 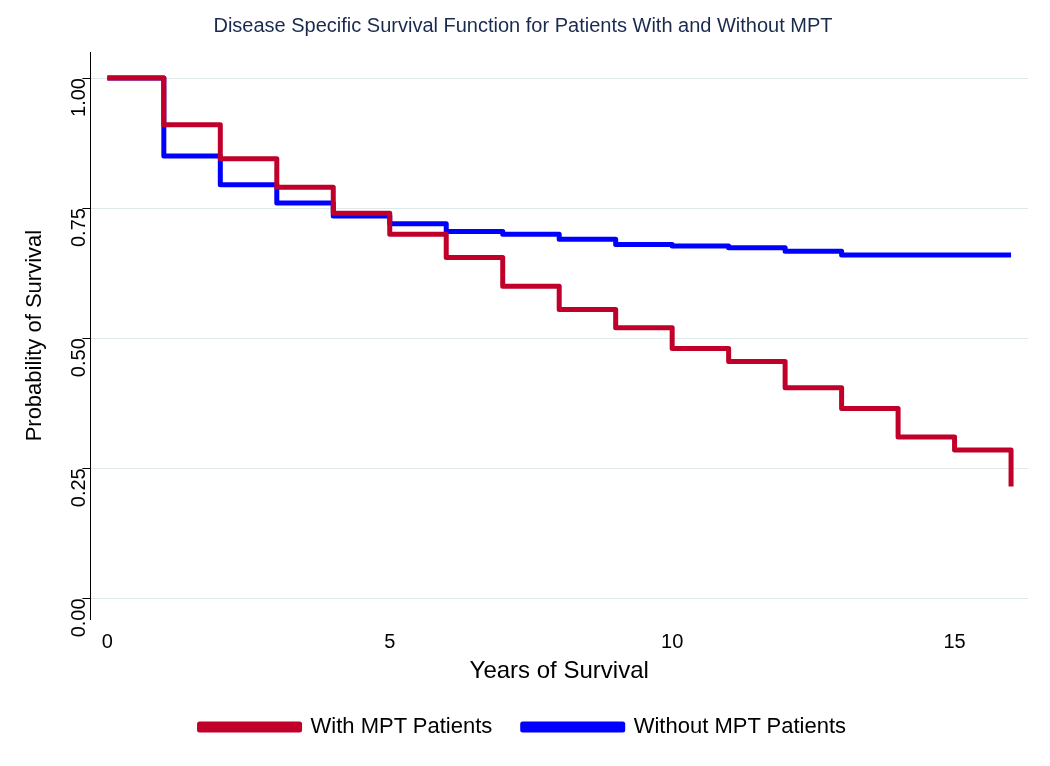 What do you see at coordinates (77, 358) in the screenshot?
I see `y-tick-label: 0.50` at bounding box center [77, 358].